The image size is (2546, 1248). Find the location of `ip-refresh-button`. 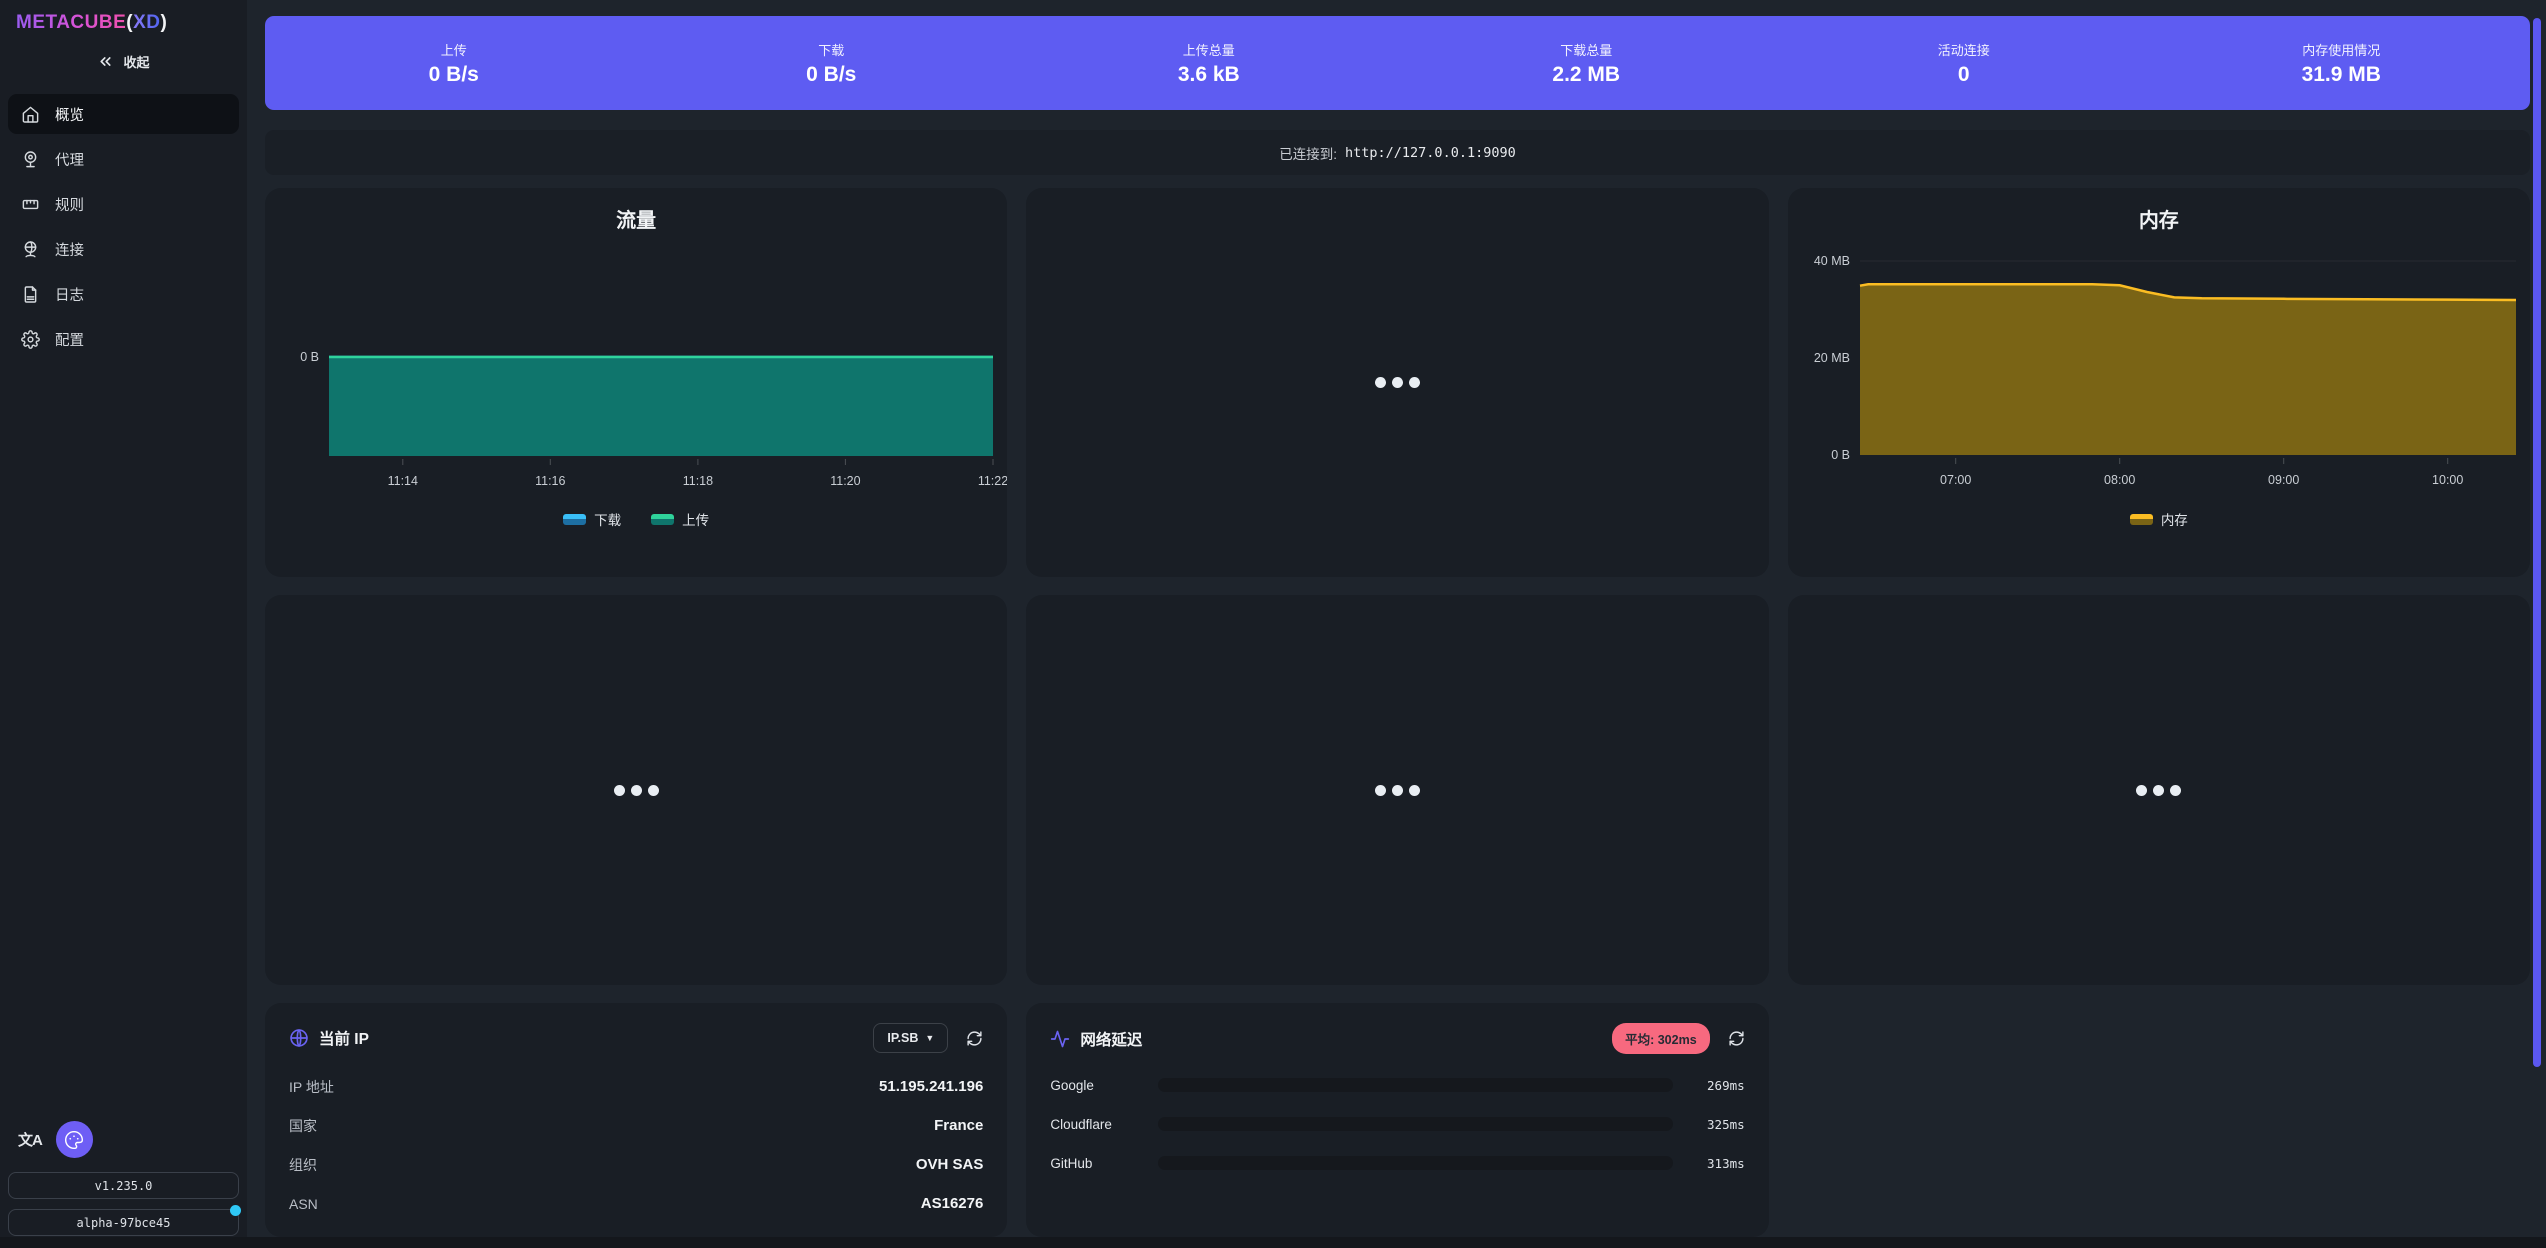

ip-refresh-button is located at coordinates (974, 1038).